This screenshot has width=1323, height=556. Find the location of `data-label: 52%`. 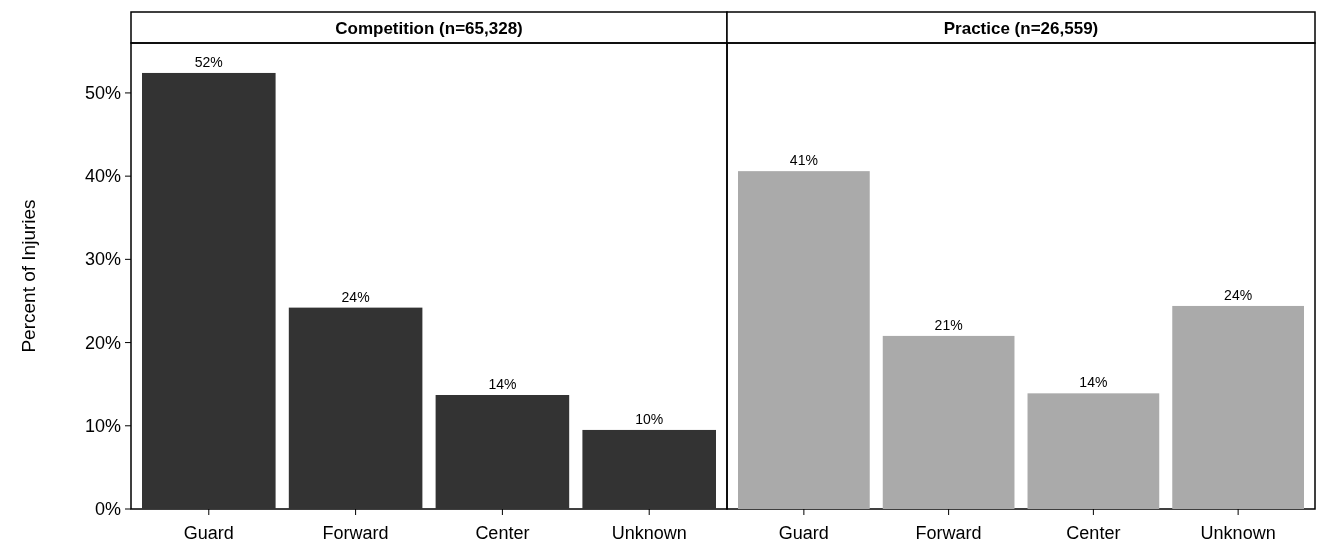

data-label: 52% is located at coordinates (208, 61).